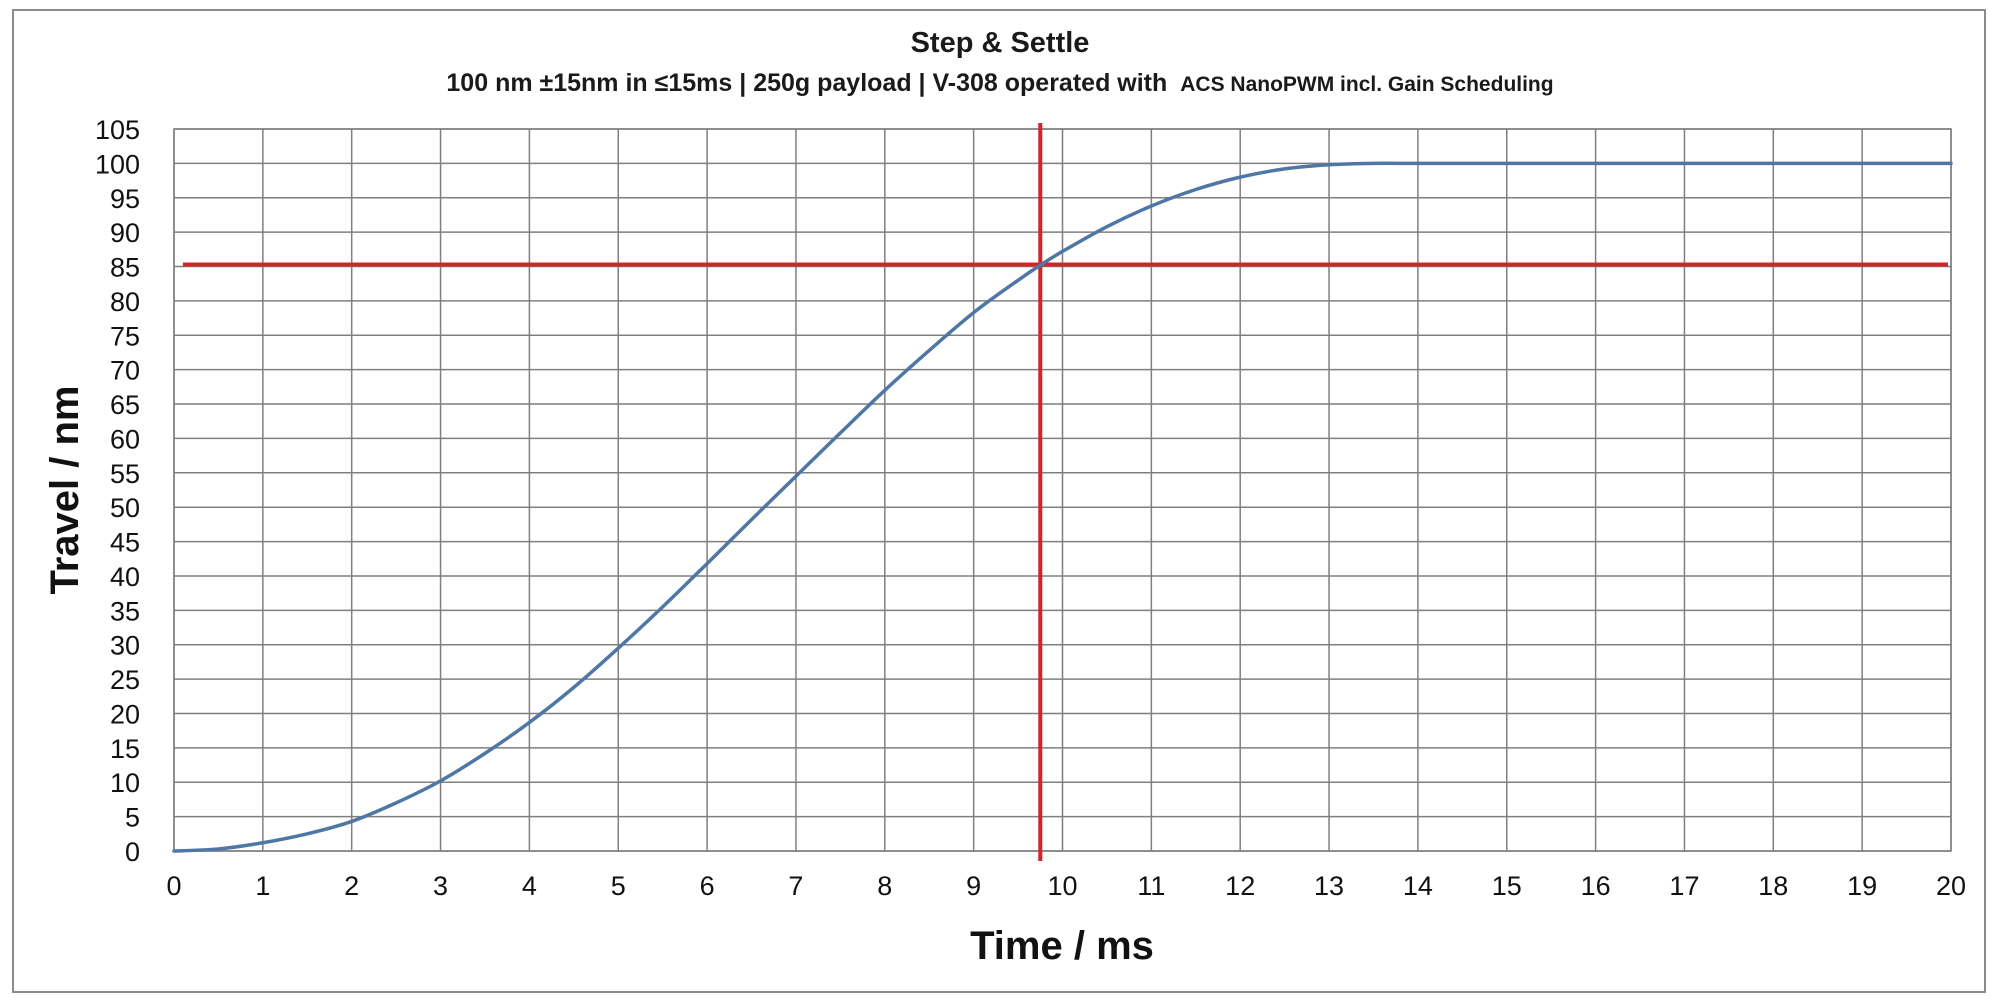  What do you see at coordinates (1684, 886) in the screenshot?
I see `x-tick-label: 17` at bounding box center [1684, 886].